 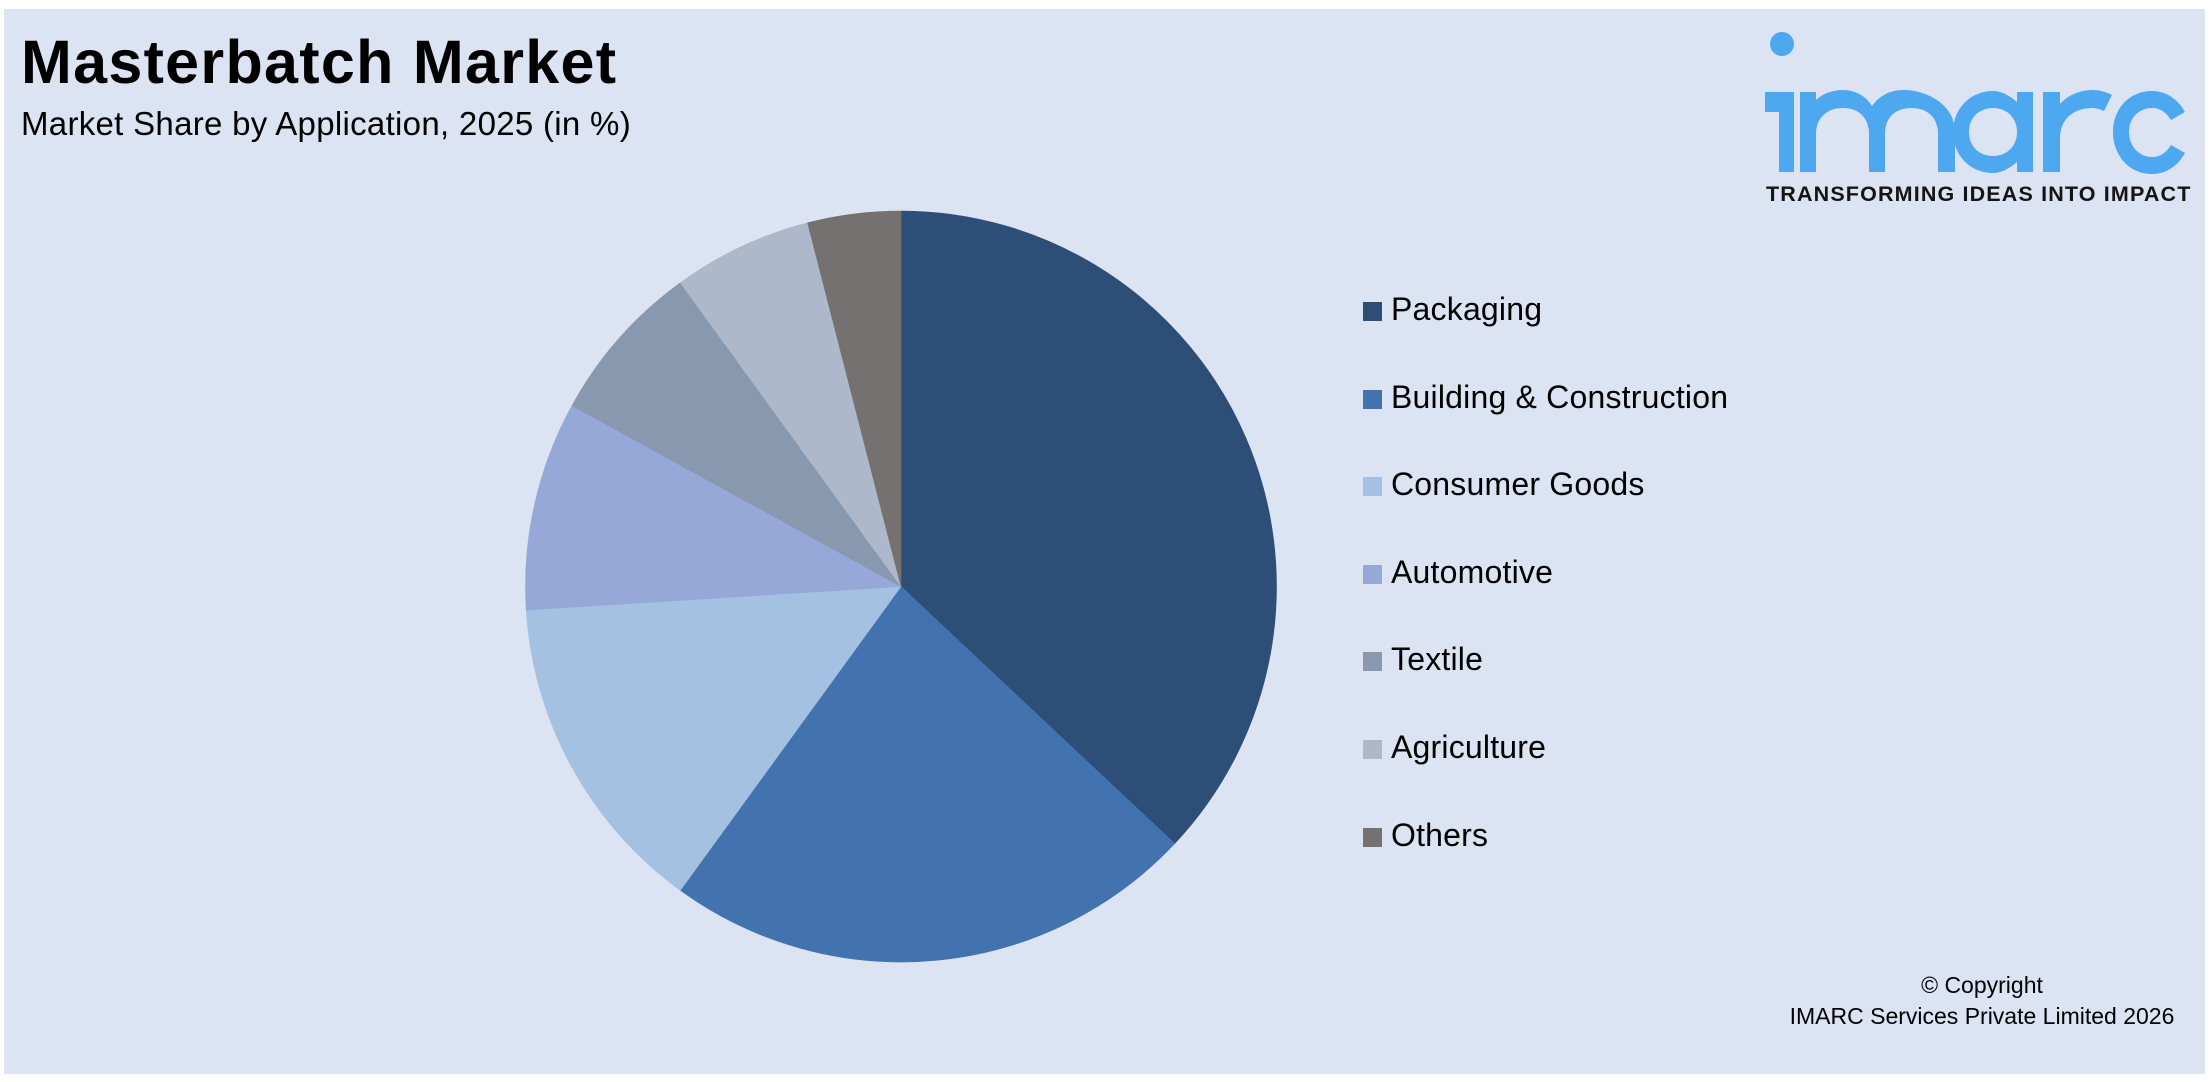 What do you see at coordinates (1975, 103) in the screenshot?
I see `imarc-wordmark-icon` at bounding box center [1975, 103].